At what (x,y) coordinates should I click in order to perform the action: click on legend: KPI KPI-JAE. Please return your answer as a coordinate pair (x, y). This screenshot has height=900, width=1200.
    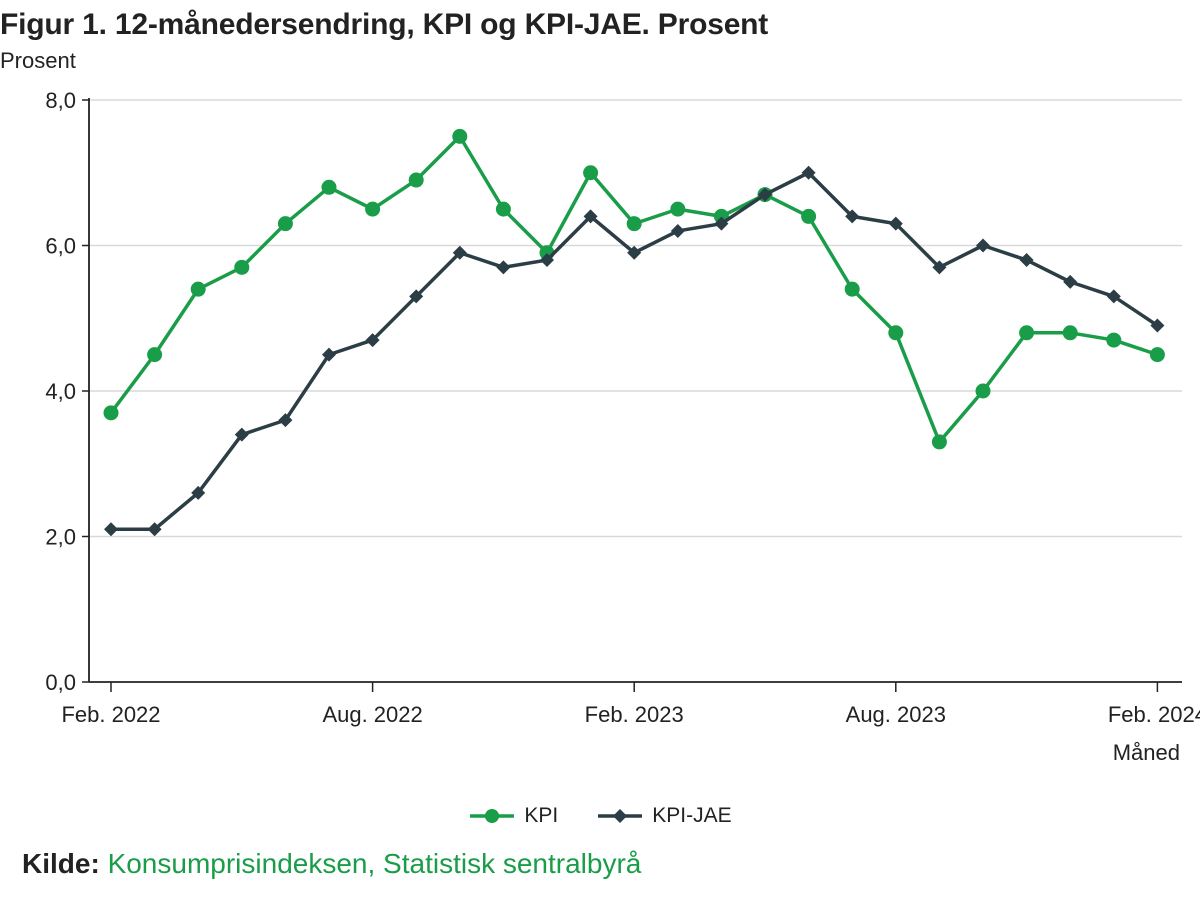
    Looking at the image, I should click on (600, 816).